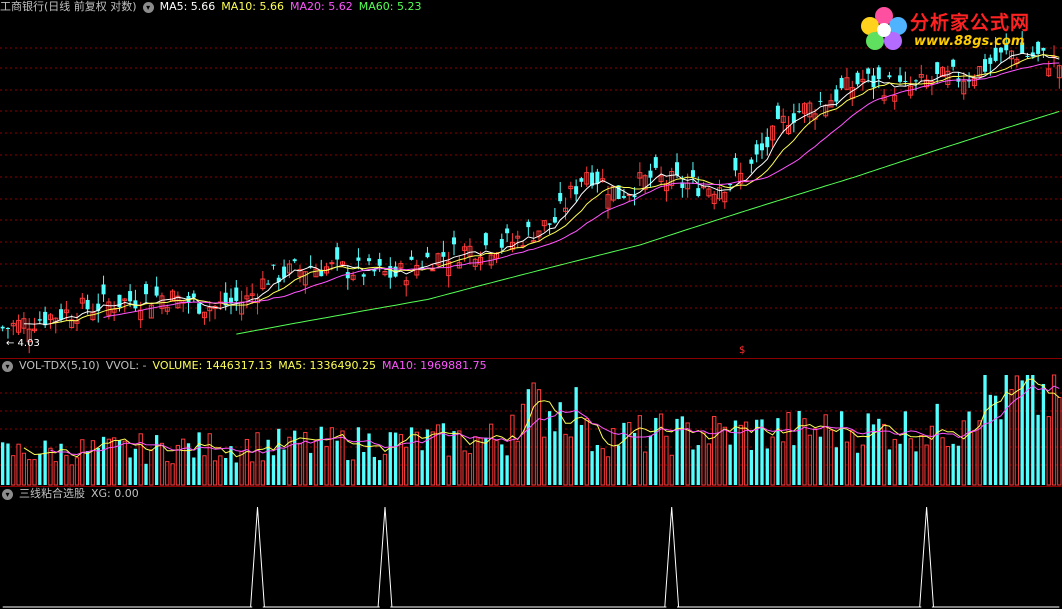 The height and width of the screenshot is (609, 1062). What do you see at coordinates (742, 350) in the screenshot?
I see `dollar-marker: $` at bounding box center [742, 350].